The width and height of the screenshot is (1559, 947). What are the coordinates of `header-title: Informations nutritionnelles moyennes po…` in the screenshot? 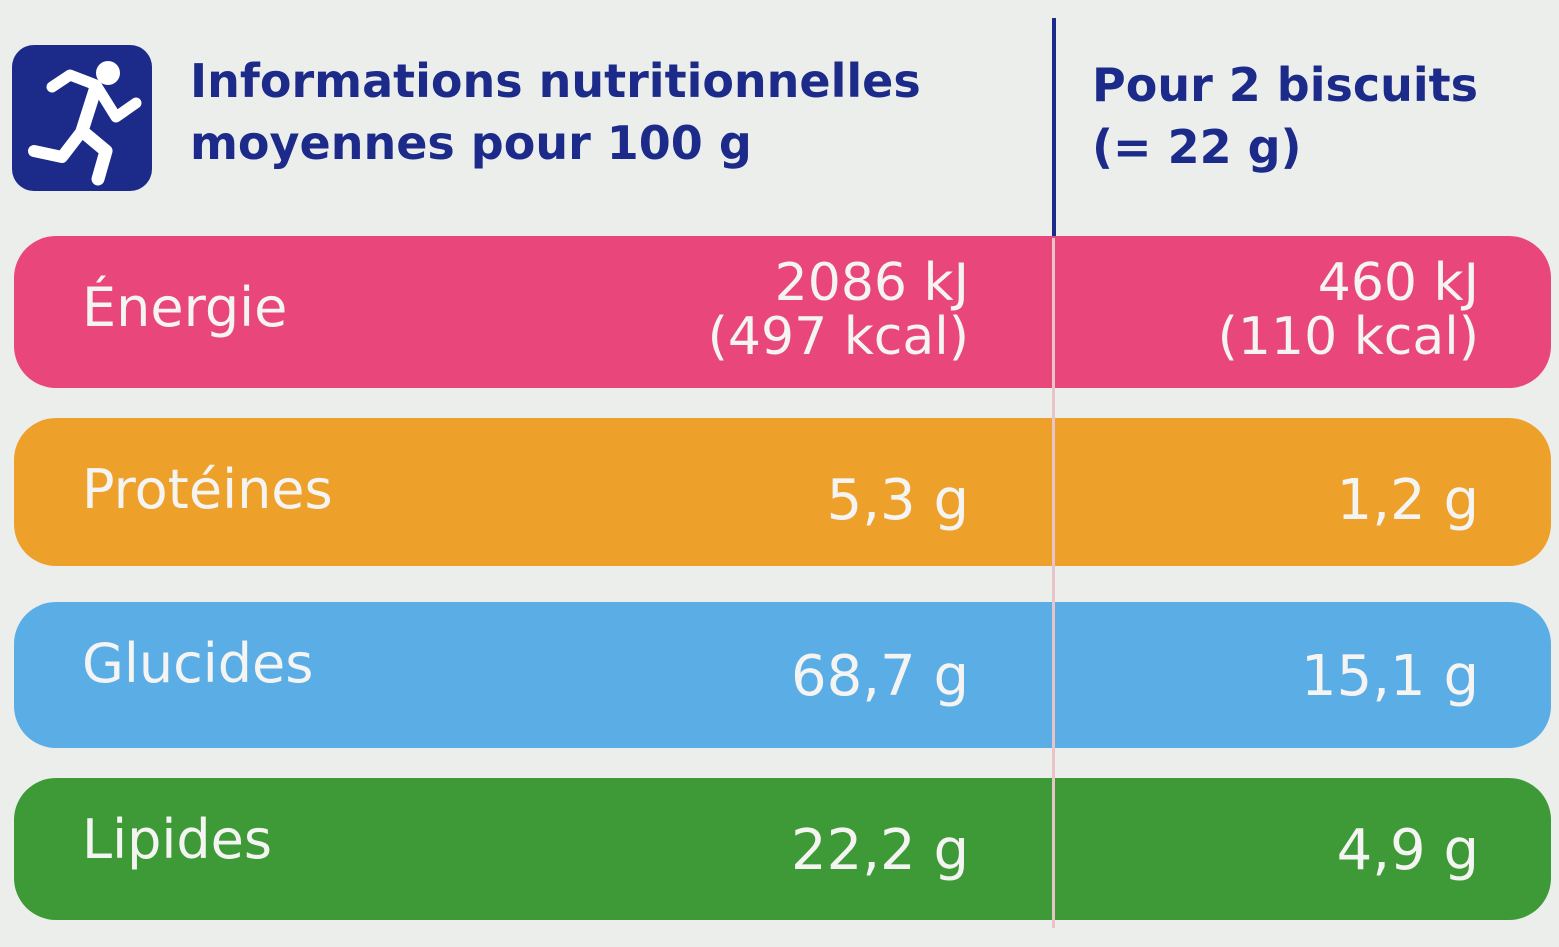 It's located at (555, 112).